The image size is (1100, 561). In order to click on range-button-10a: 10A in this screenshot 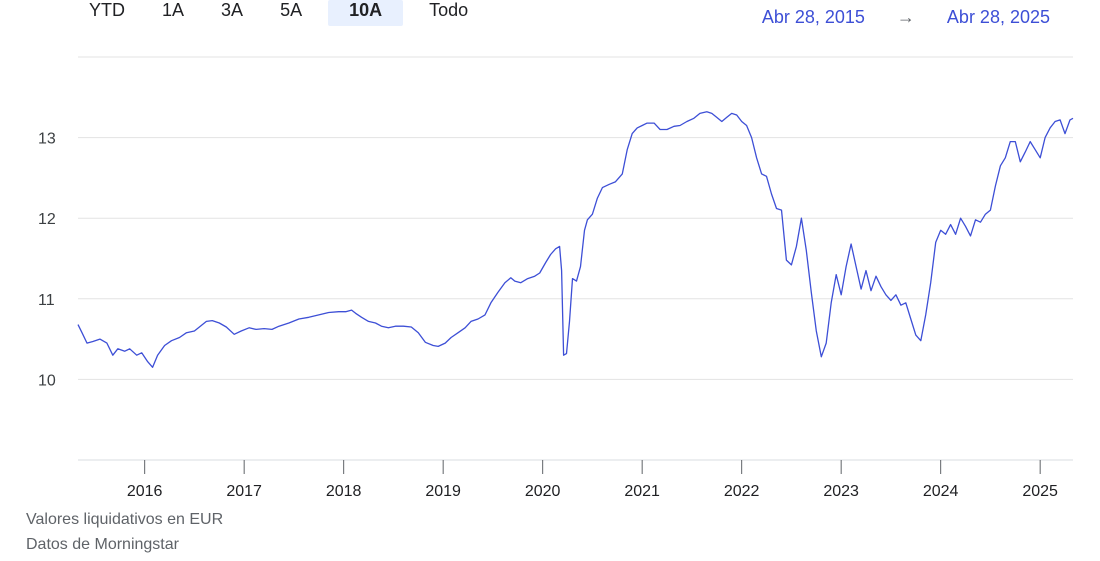, I will do `click(366, 13)`.